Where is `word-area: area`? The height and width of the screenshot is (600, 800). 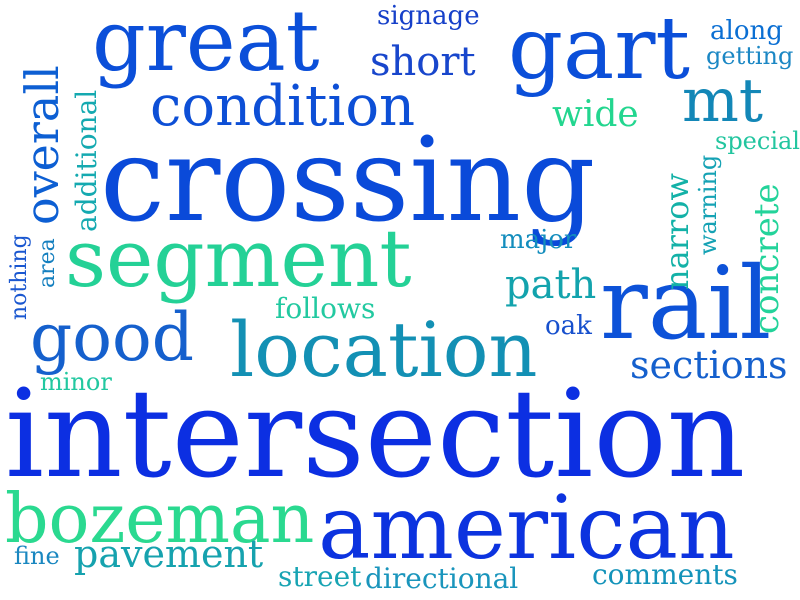 word-area: area is located at coordinates (47, 263).